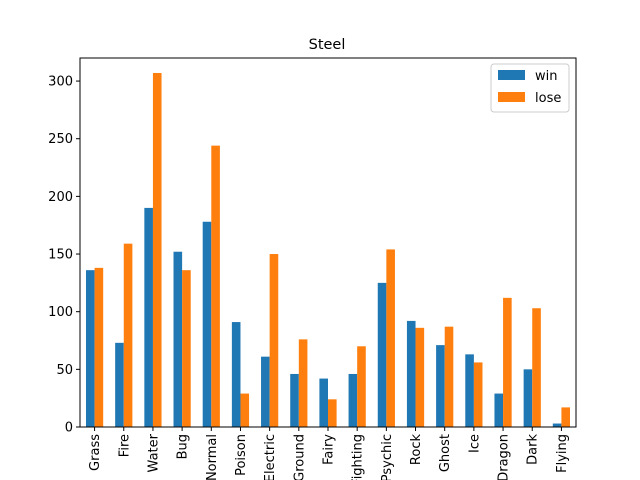  Describe the element at coordinates (128, 335) in the screenshot. I see `bar-lose-fire` at that location.